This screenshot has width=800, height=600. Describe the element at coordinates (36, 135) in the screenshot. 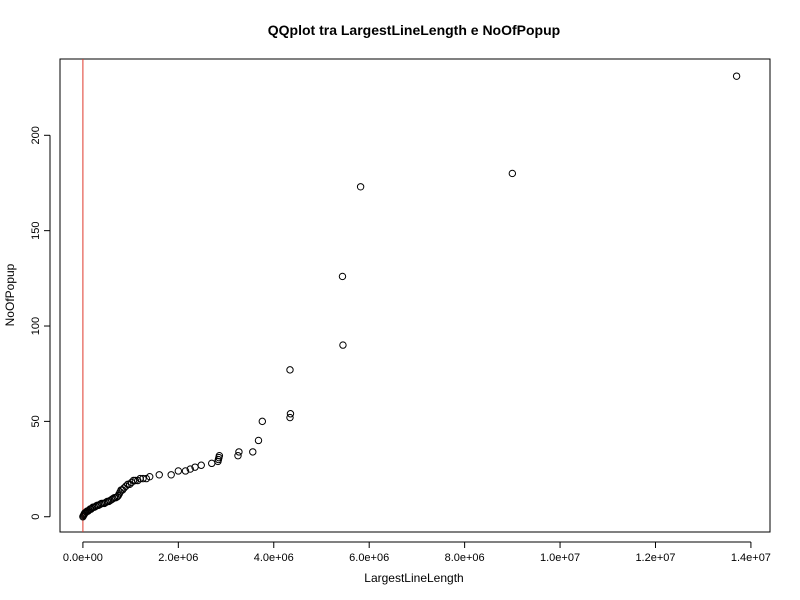

I see `y-tick-label: 200` at that location.